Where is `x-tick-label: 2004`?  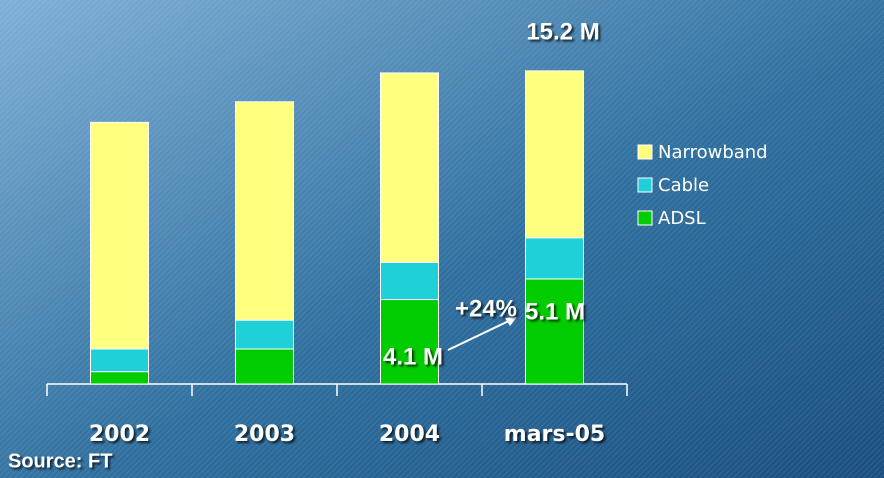 x-tick-label: 2004 is located at coordinates (409, 434).